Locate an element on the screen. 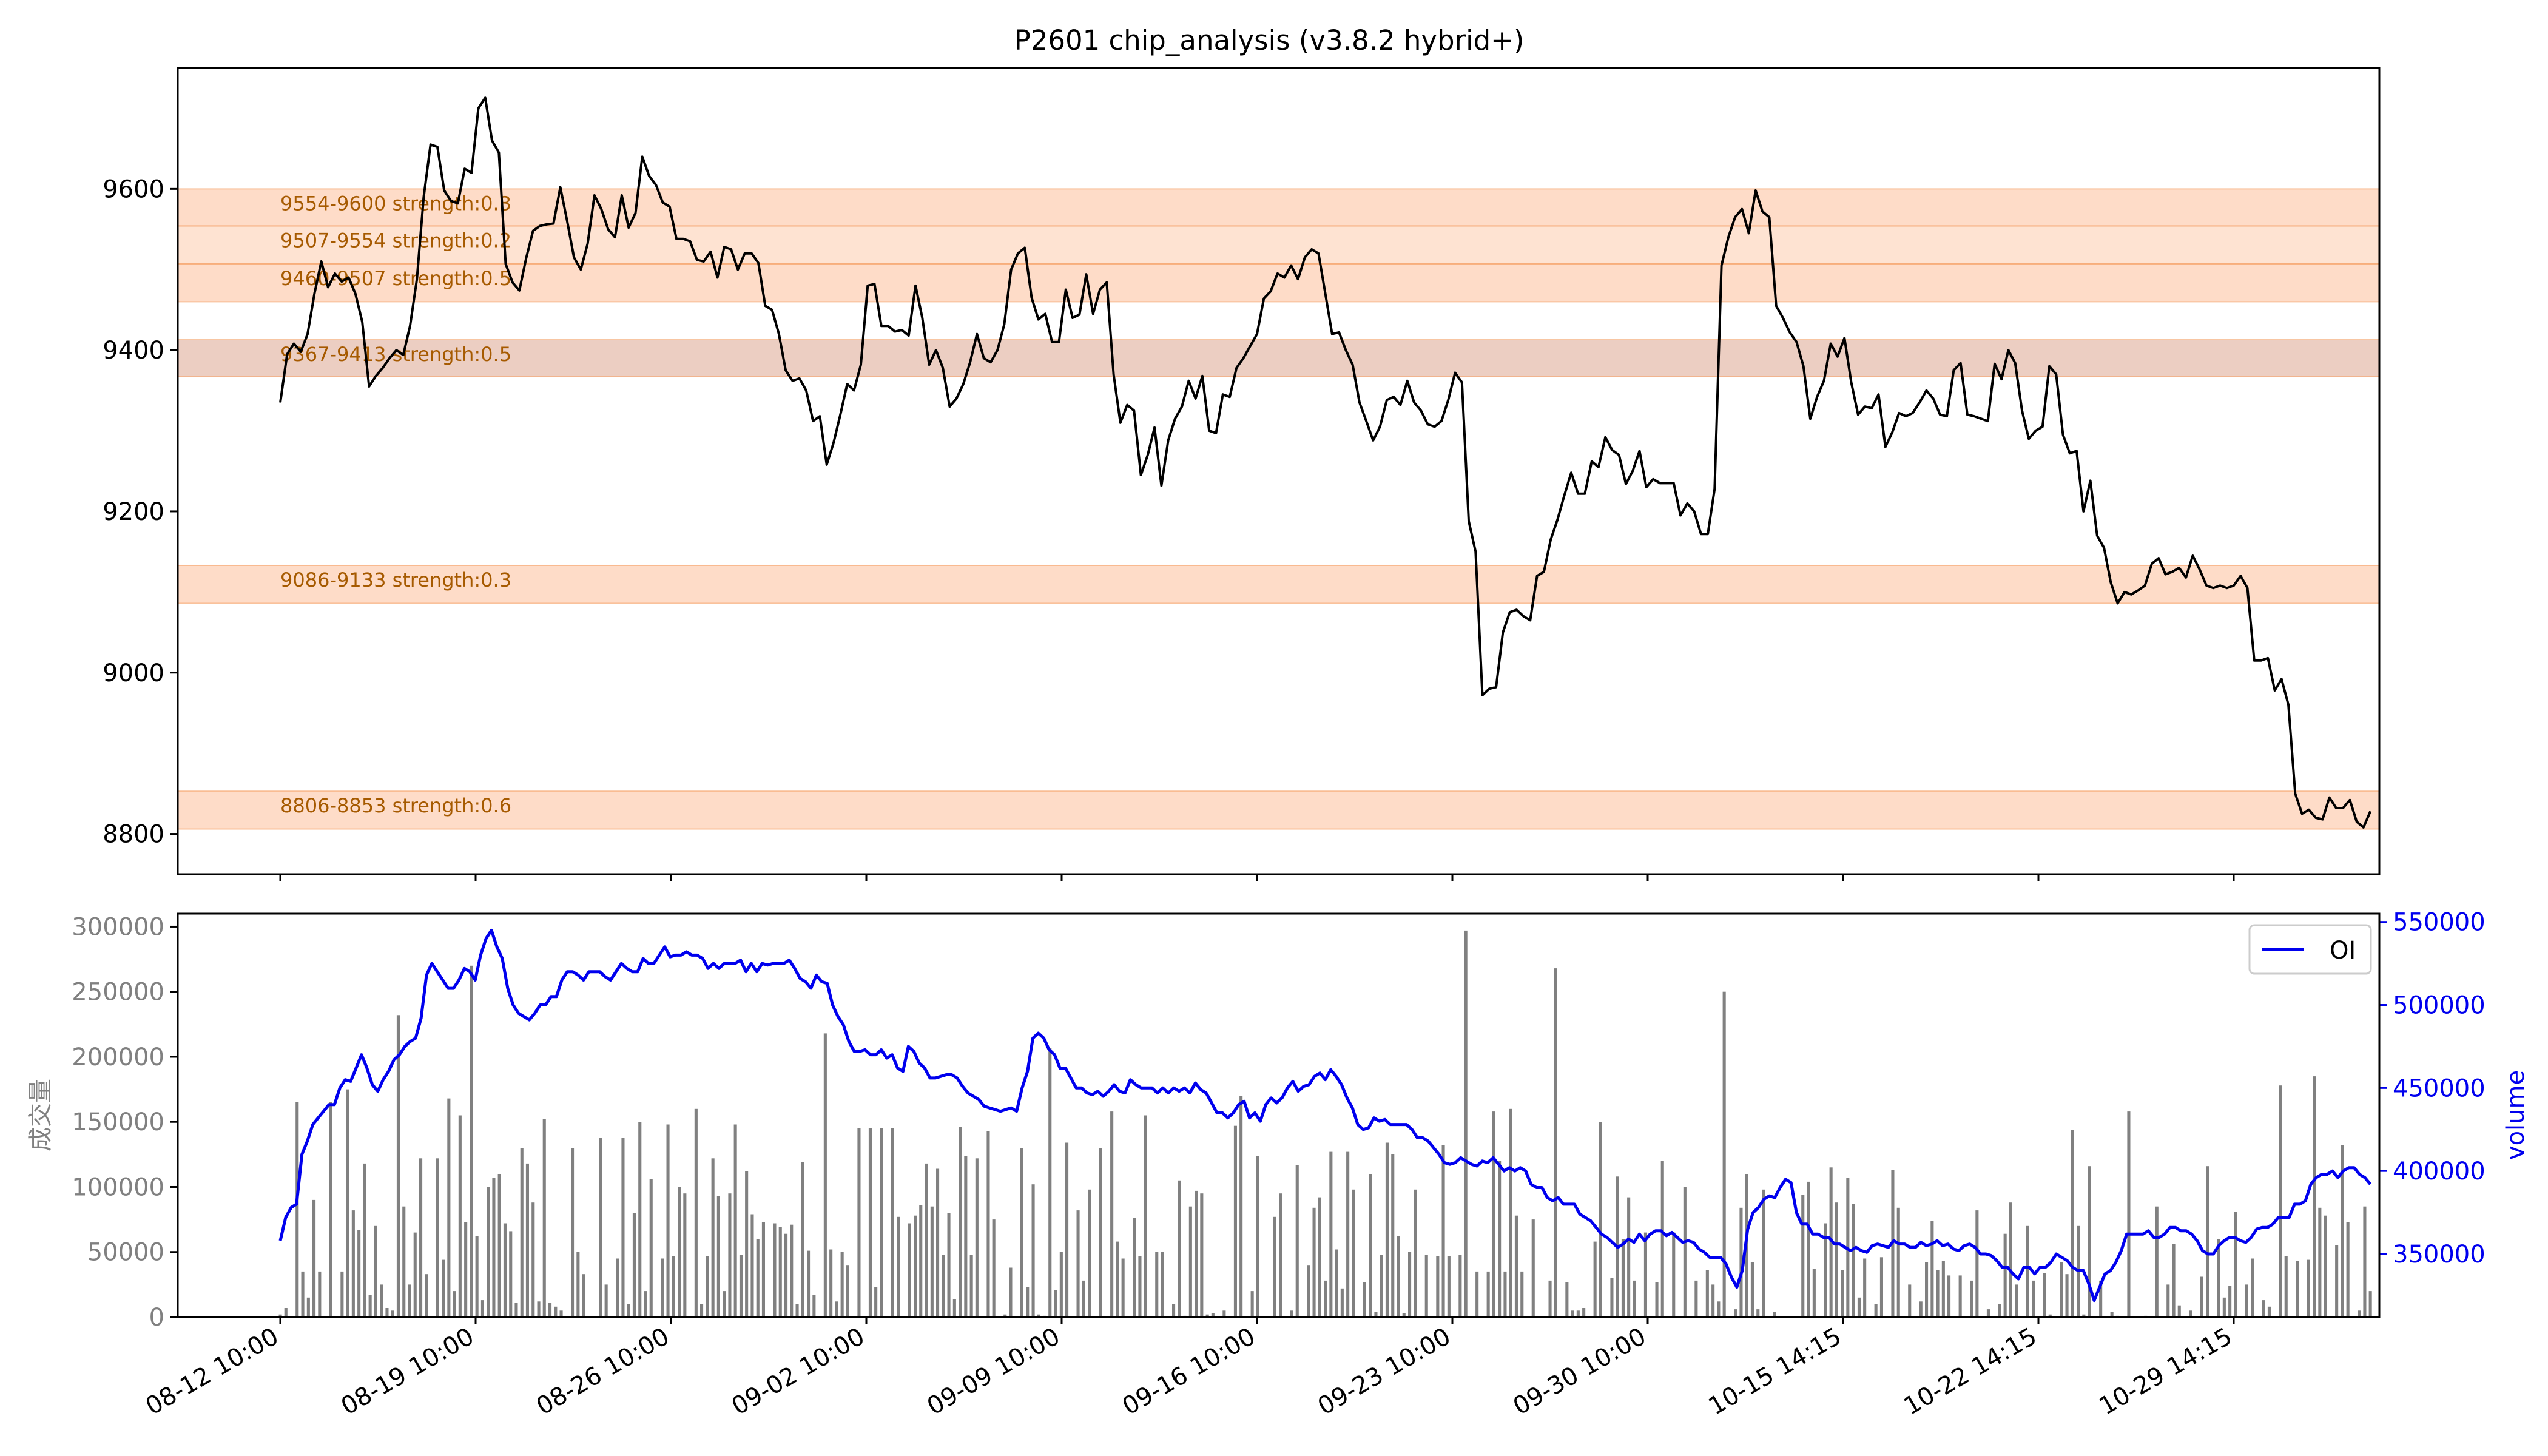 The width and height of the screenshot is (2548, 1456). legend-oi-label: OI is located at coordinates (2343, 951).